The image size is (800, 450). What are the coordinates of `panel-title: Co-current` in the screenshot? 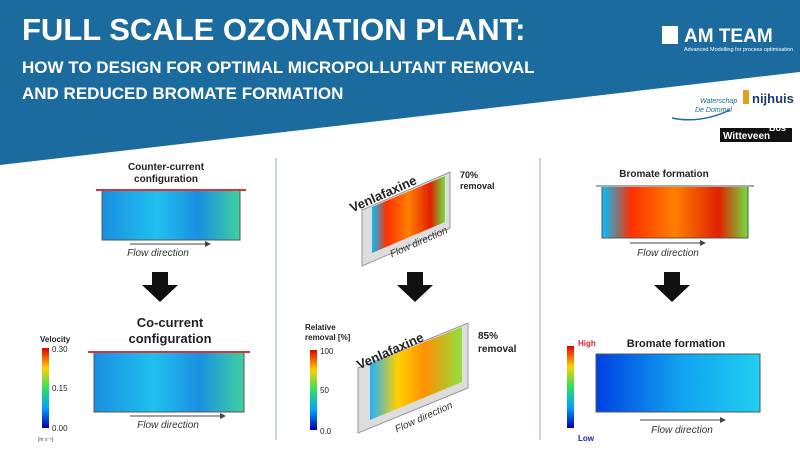 It's located at (170, 322).